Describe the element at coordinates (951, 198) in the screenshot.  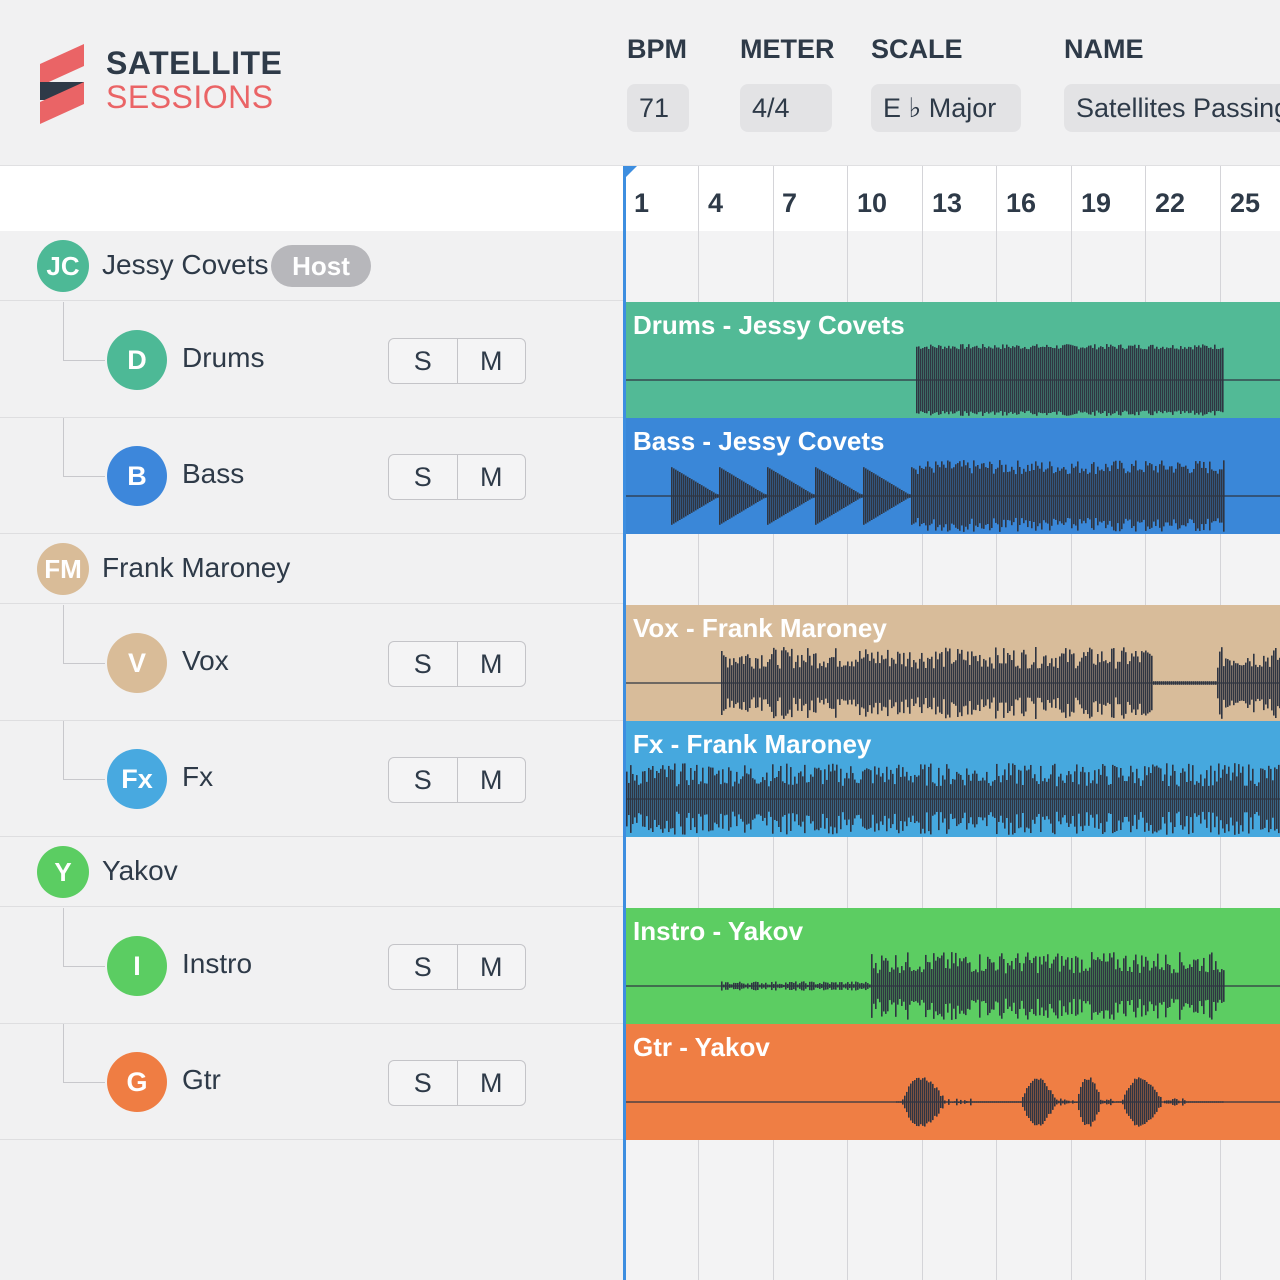
I see `bar-ruler: 1 4 7 10 13 16 19 22 25` at that location.